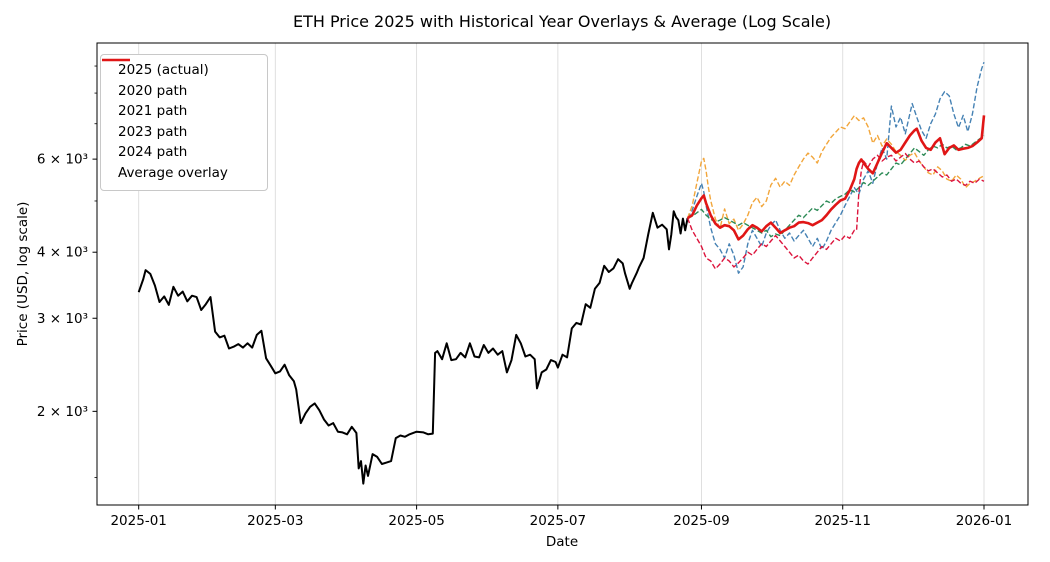  I want to click on x-tick-label: 2025-05, so click(416, 521).